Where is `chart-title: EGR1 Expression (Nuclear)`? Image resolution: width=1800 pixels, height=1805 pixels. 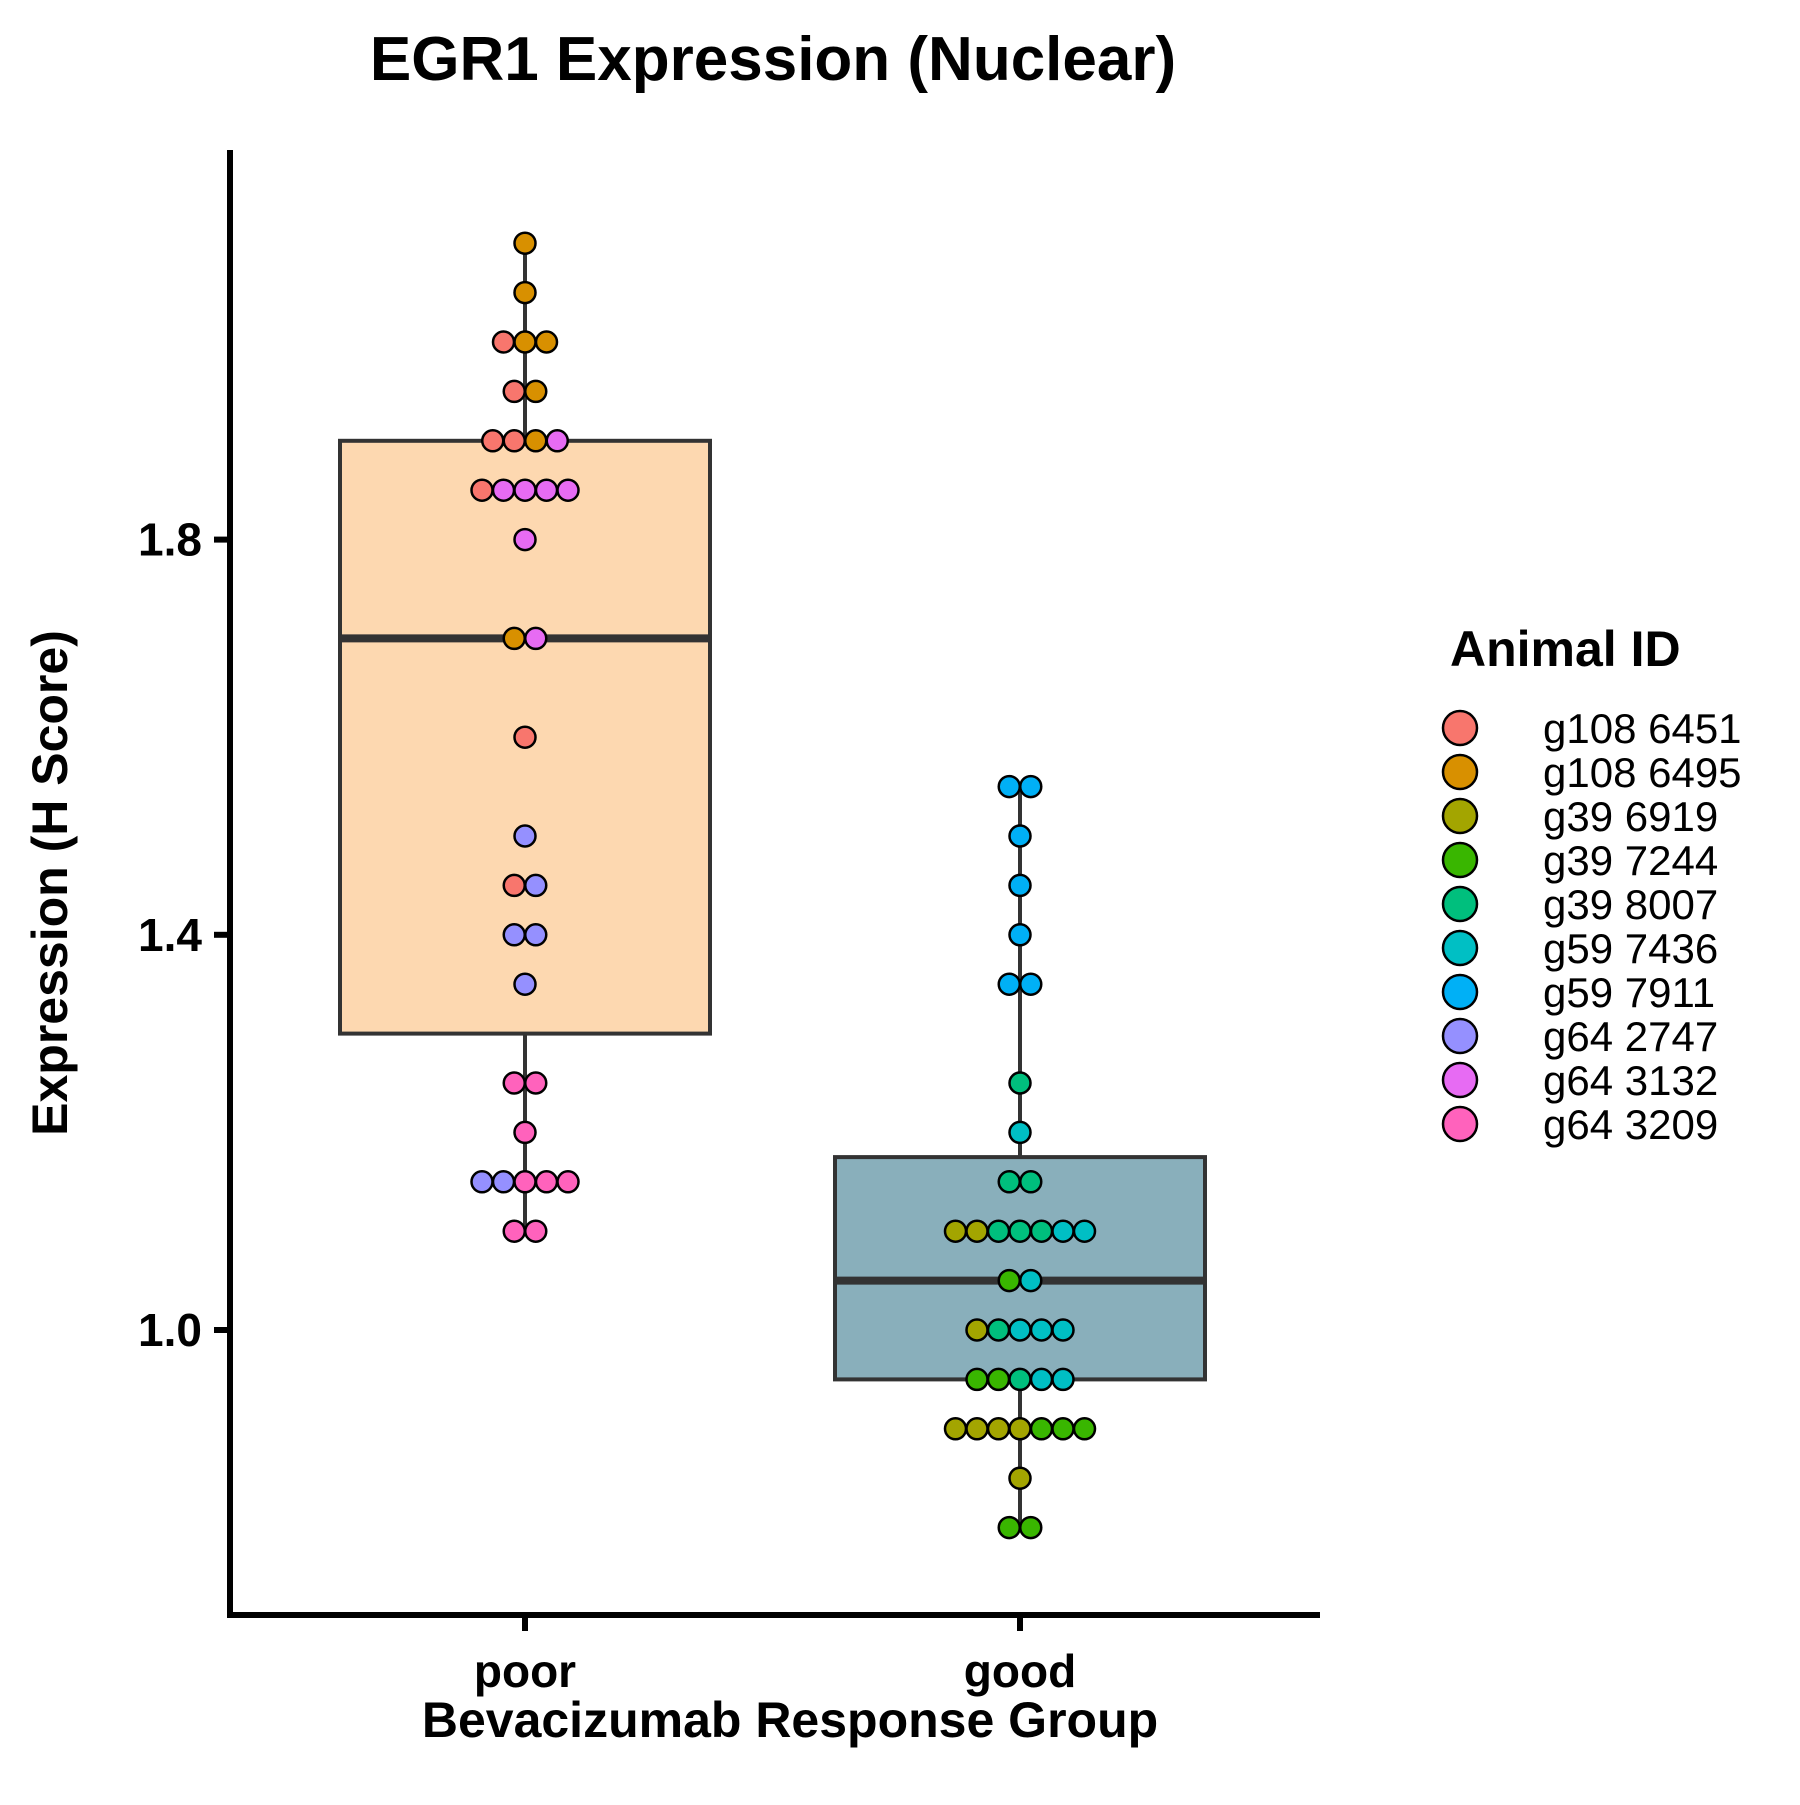 chart-title: EGR1 Expression (Nuclear) is located at coordinates (773, 59).